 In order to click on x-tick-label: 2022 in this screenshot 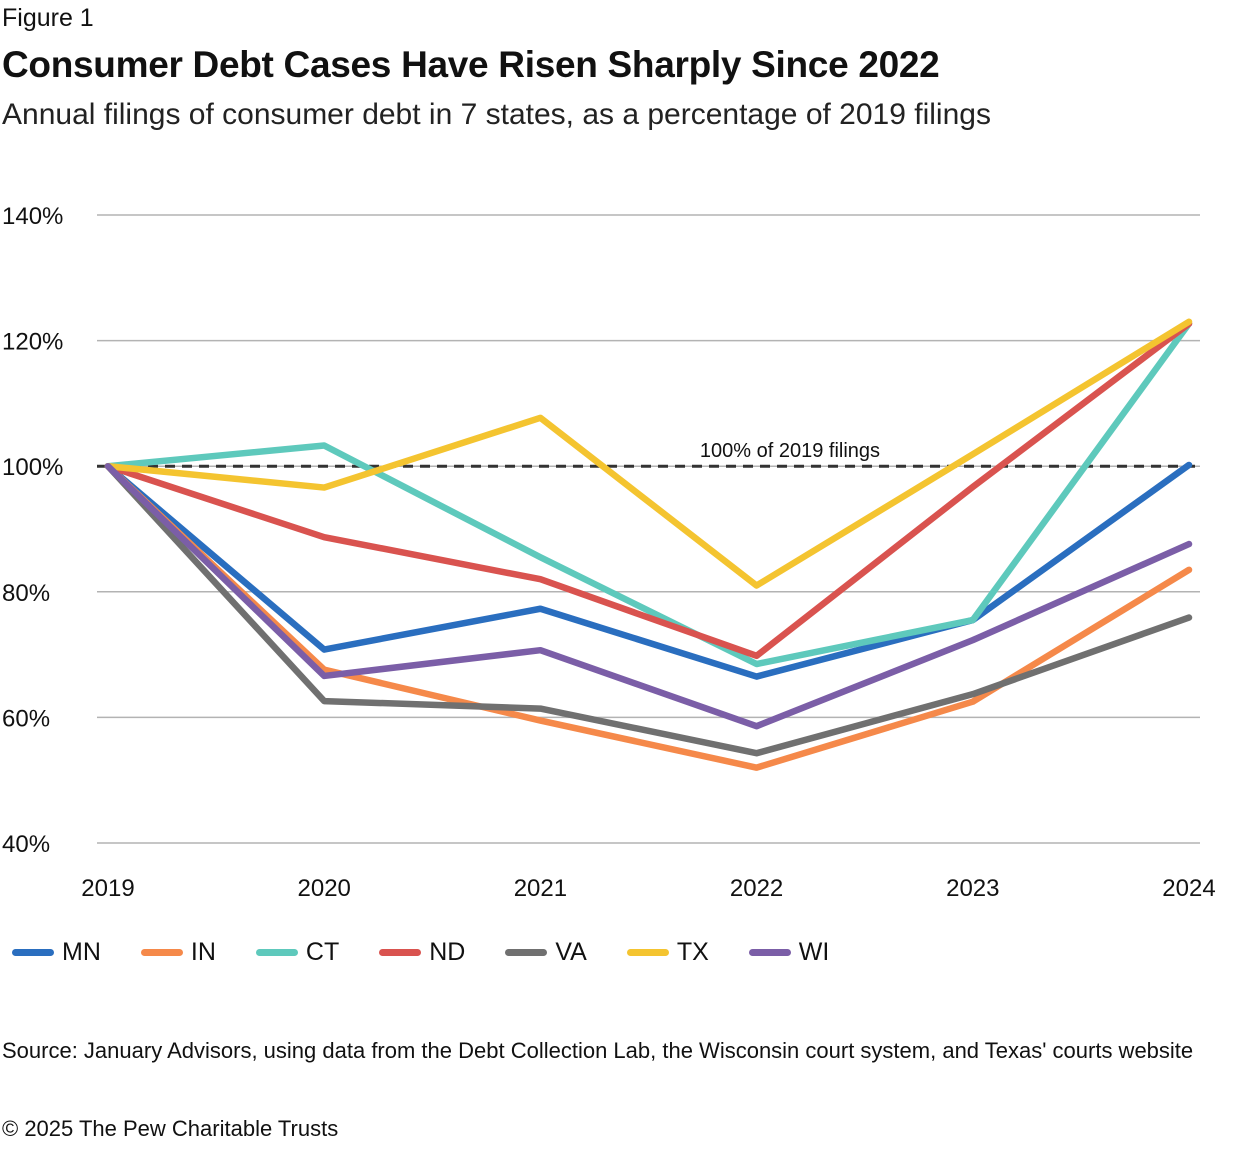, I will do `click(756, 888)`.